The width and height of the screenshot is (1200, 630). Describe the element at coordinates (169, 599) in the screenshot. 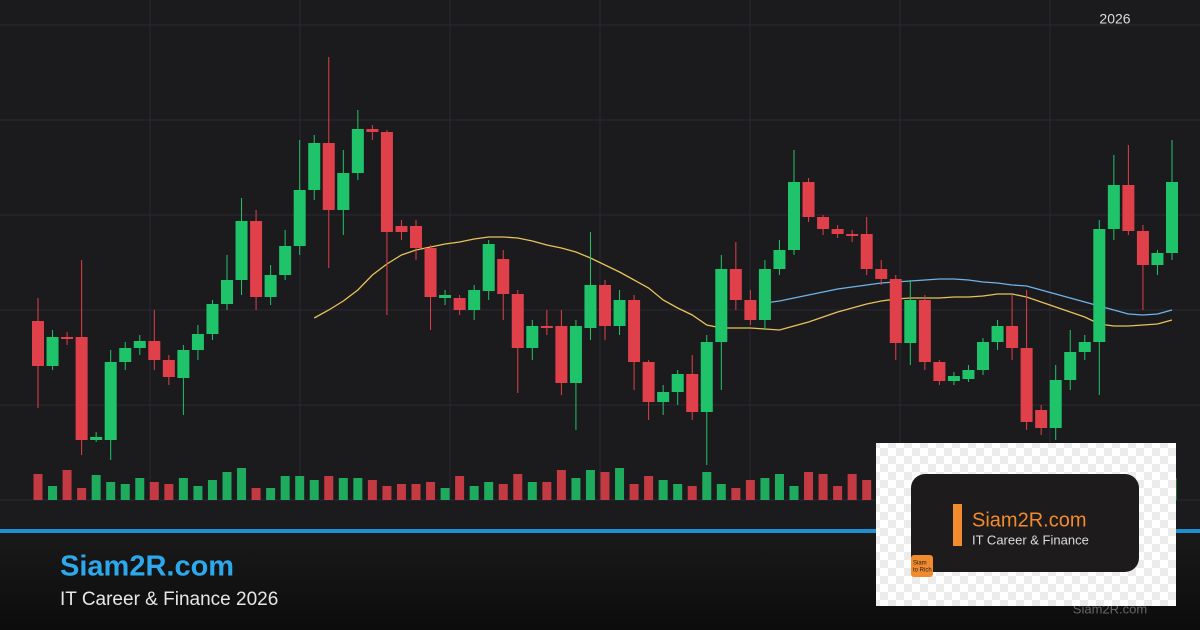

I see `brand-subtitle: IT Career & Finance 2026` at that location.